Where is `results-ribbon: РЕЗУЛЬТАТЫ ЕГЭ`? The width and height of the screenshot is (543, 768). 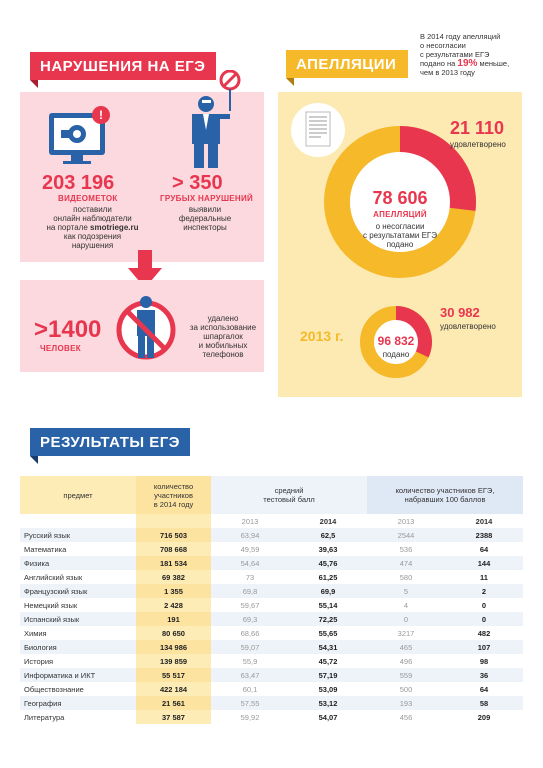 results-ribbon: РЕЗУЛЬТАТЫ ЕГЭ is located at coordinates (110, 442).